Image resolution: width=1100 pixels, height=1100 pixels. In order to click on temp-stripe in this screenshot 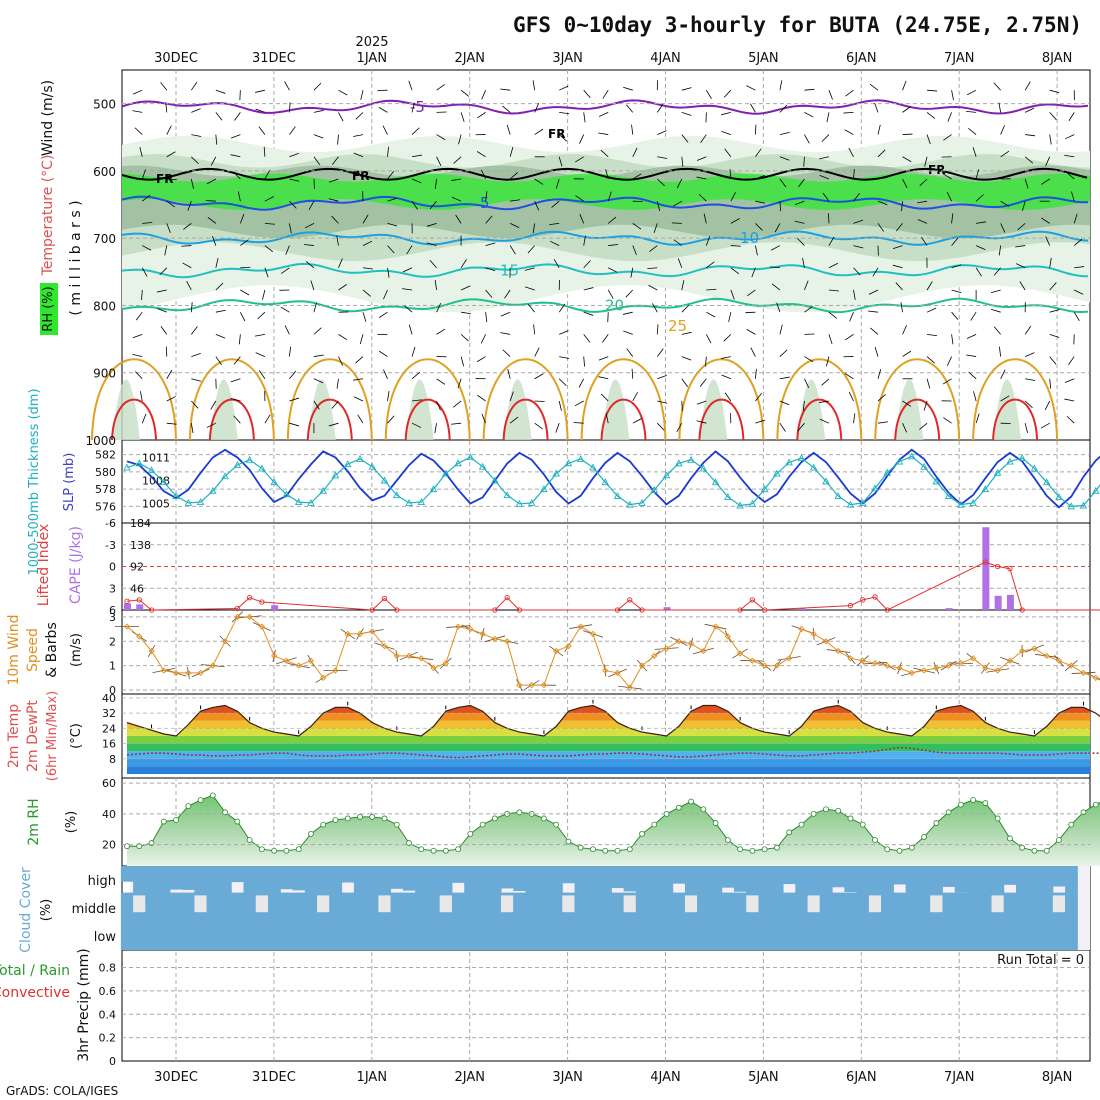, I will do `click(608, 770)`.